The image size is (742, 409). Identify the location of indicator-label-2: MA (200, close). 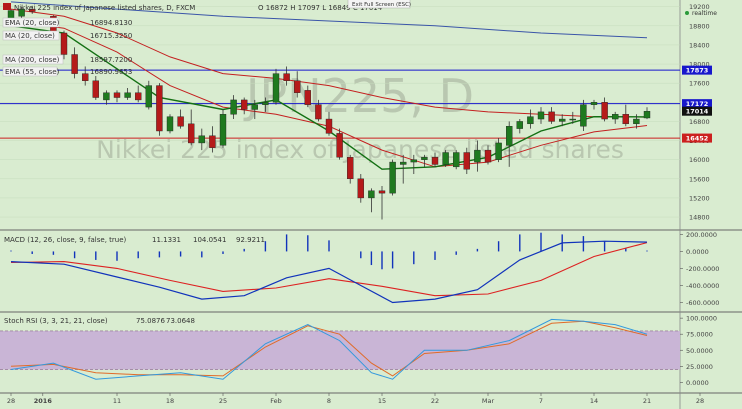
(32, 60).